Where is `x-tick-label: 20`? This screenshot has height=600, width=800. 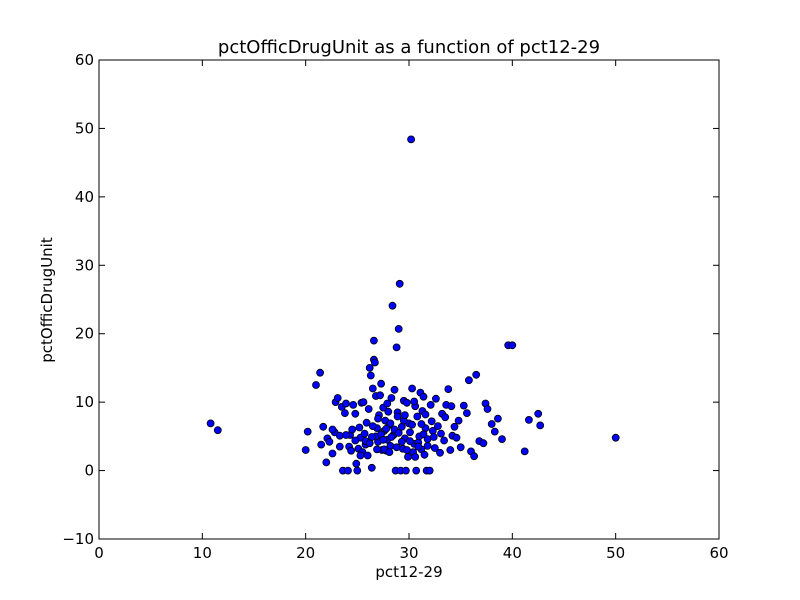
x-tick-label: 20 is located at coordinates (305, 553).